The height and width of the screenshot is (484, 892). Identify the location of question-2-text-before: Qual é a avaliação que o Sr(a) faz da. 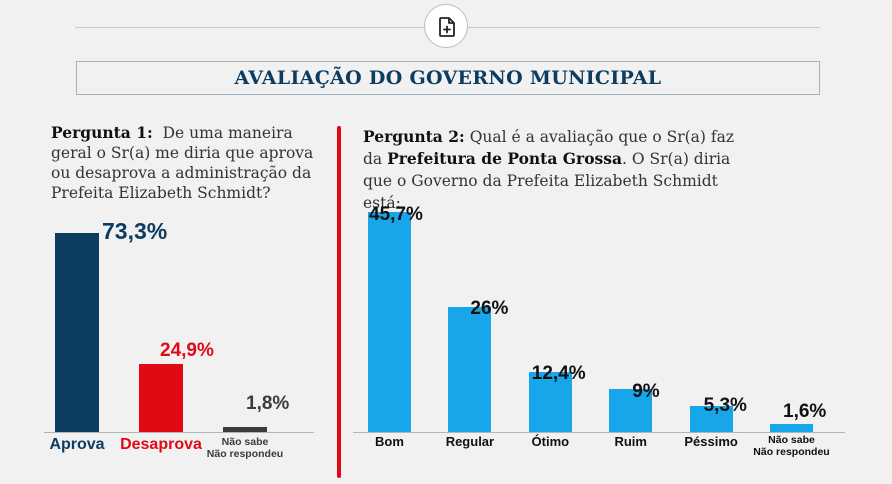
(549, 148).